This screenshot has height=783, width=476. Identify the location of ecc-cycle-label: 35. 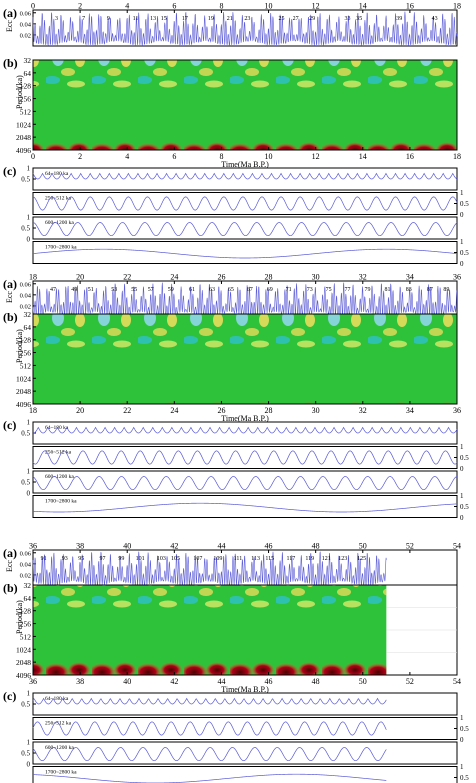
(359, 19).